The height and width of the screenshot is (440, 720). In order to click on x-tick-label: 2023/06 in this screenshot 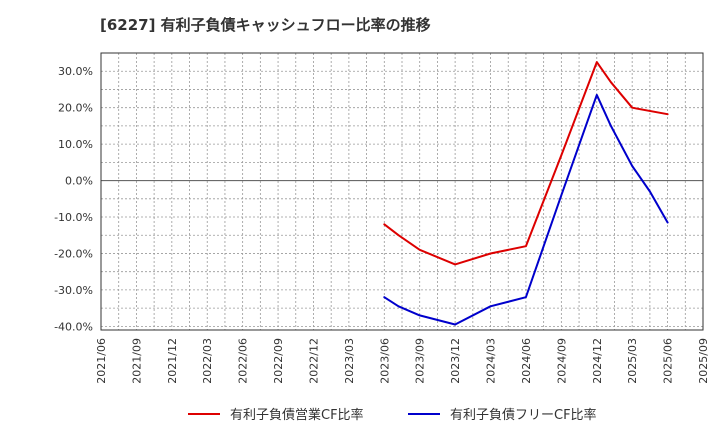, I will do `click(384, 361)`.